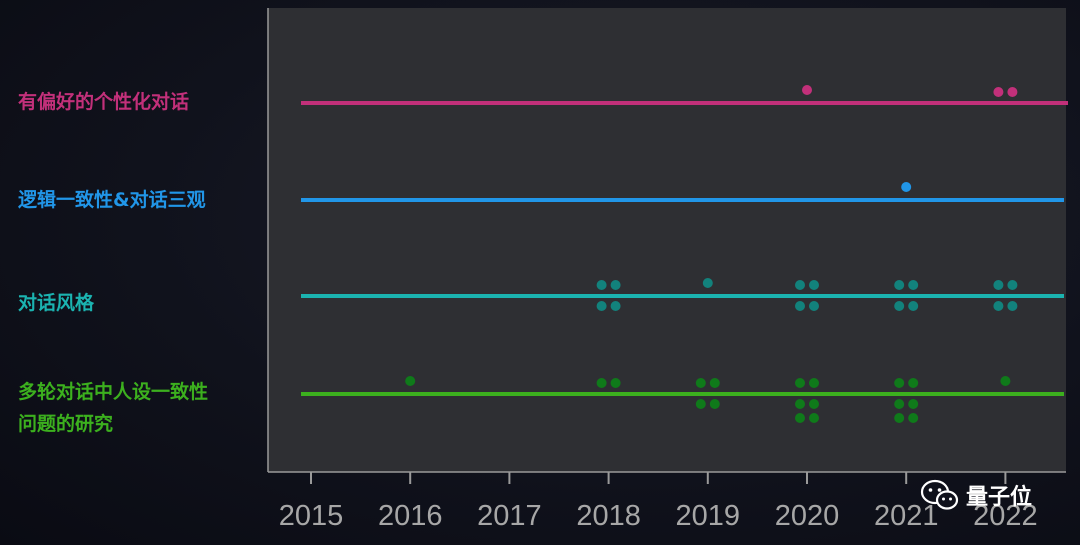 This screenshot has height=545, width=1080. What do you see at coordinates (939, 494) in the screenshot?
I see `wechat-icon` at bounding box center [939, 494].